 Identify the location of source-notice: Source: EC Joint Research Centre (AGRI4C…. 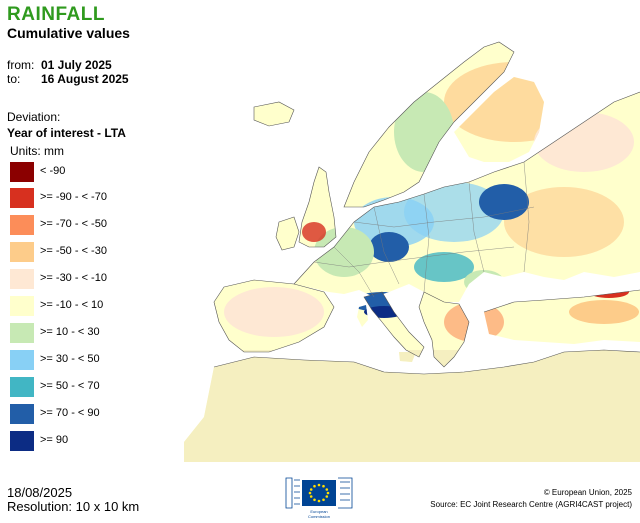
(531, 504).